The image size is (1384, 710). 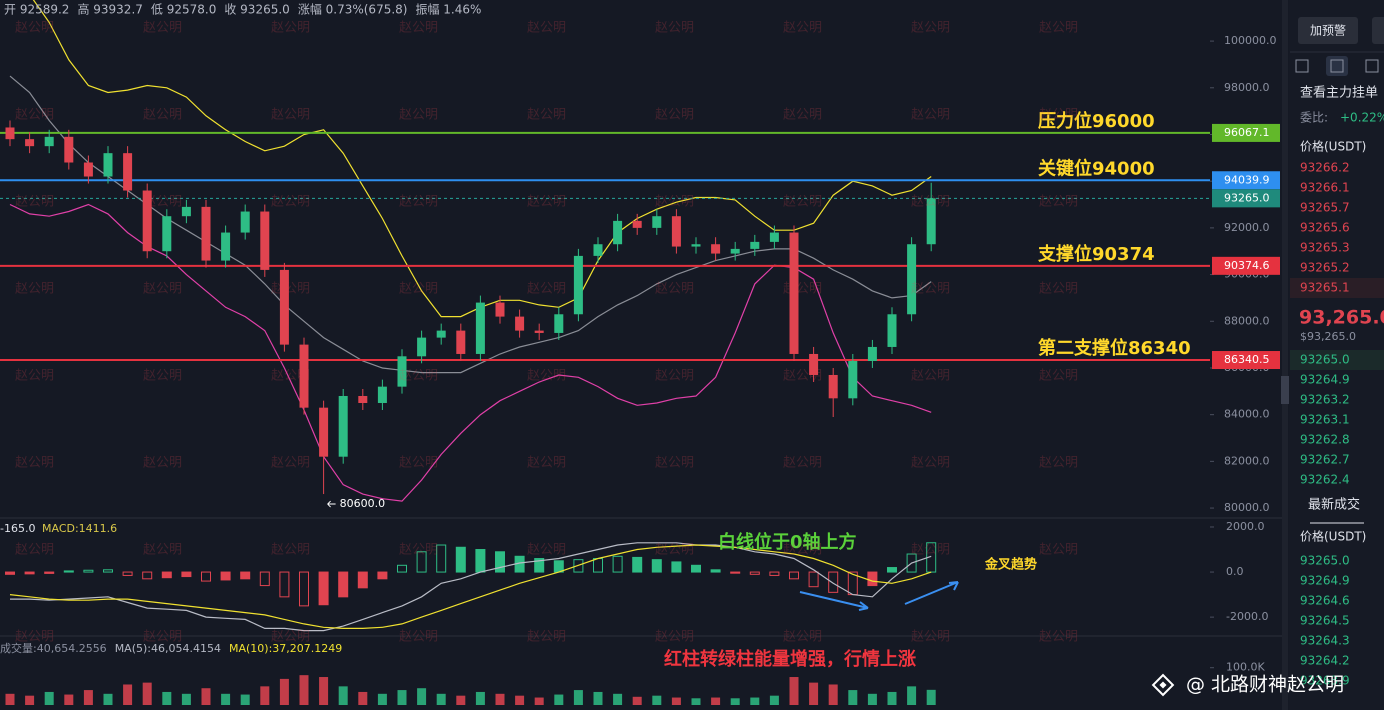 I want to click on alert-button, so click(x=1328, y=30).